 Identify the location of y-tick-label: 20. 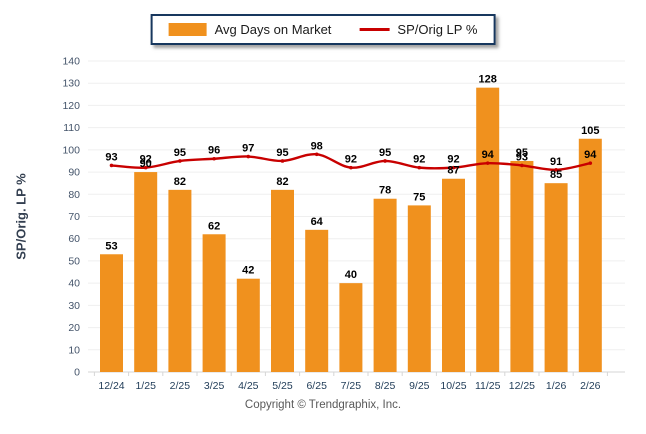
(74, 328).